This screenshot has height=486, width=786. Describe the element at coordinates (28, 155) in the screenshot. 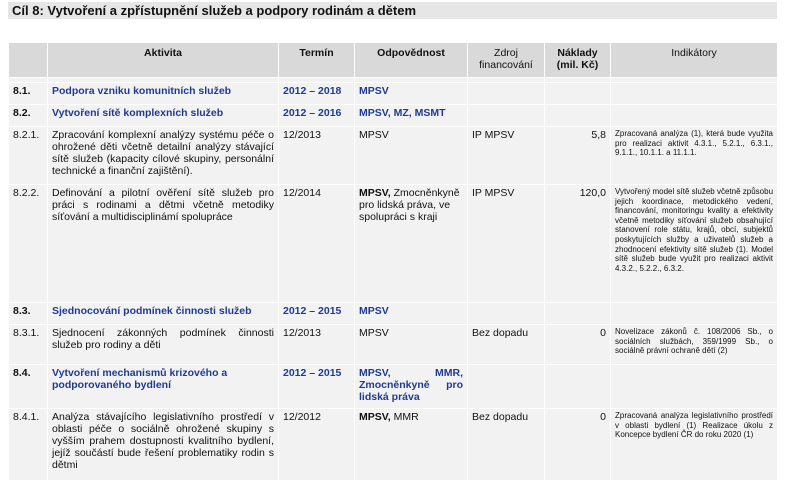

I see `row-id: 8.2.1.` at that location.